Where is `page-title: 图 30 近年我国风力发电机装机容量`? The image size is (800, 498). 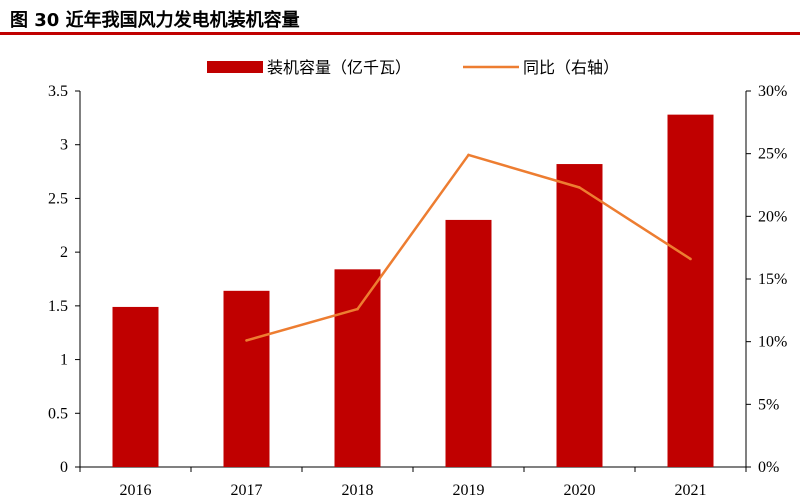 page-title: 图 30 近年我国风力发电机装机容量 is located at coordinates (155, 20).